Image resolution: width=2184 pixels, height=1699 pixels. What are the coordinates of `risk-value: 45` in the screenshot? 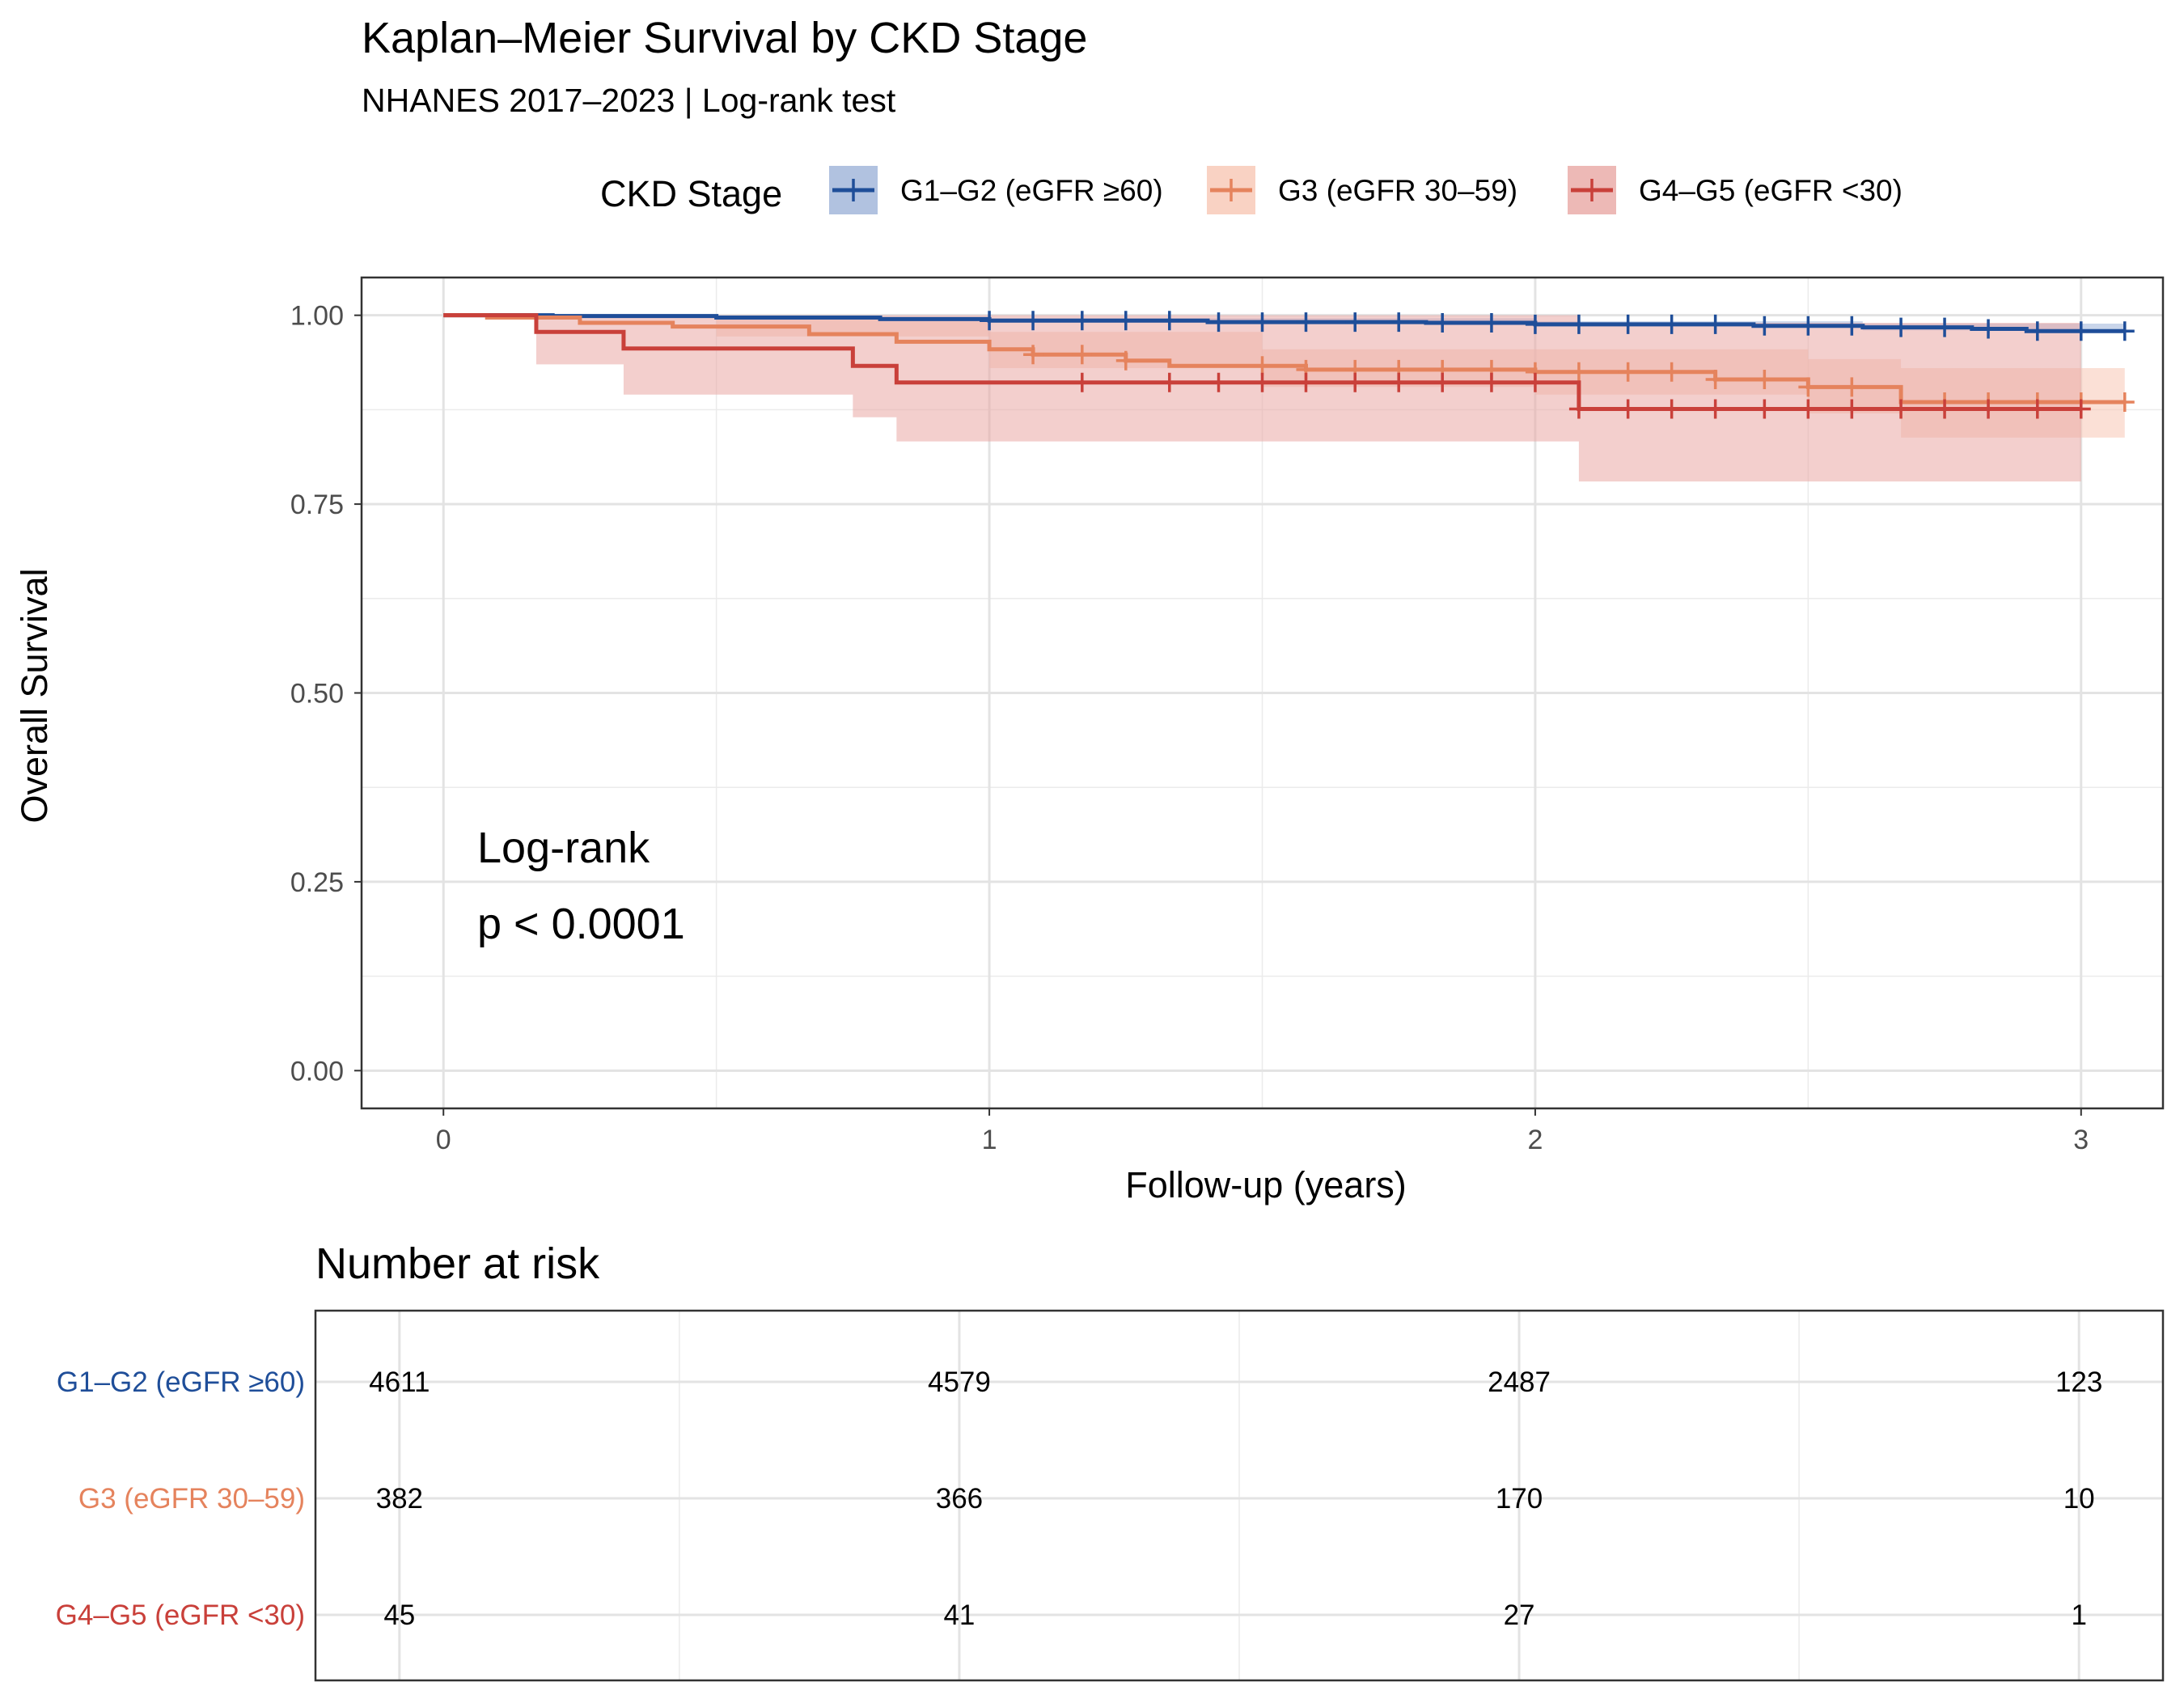 It's located at (399, 1615).